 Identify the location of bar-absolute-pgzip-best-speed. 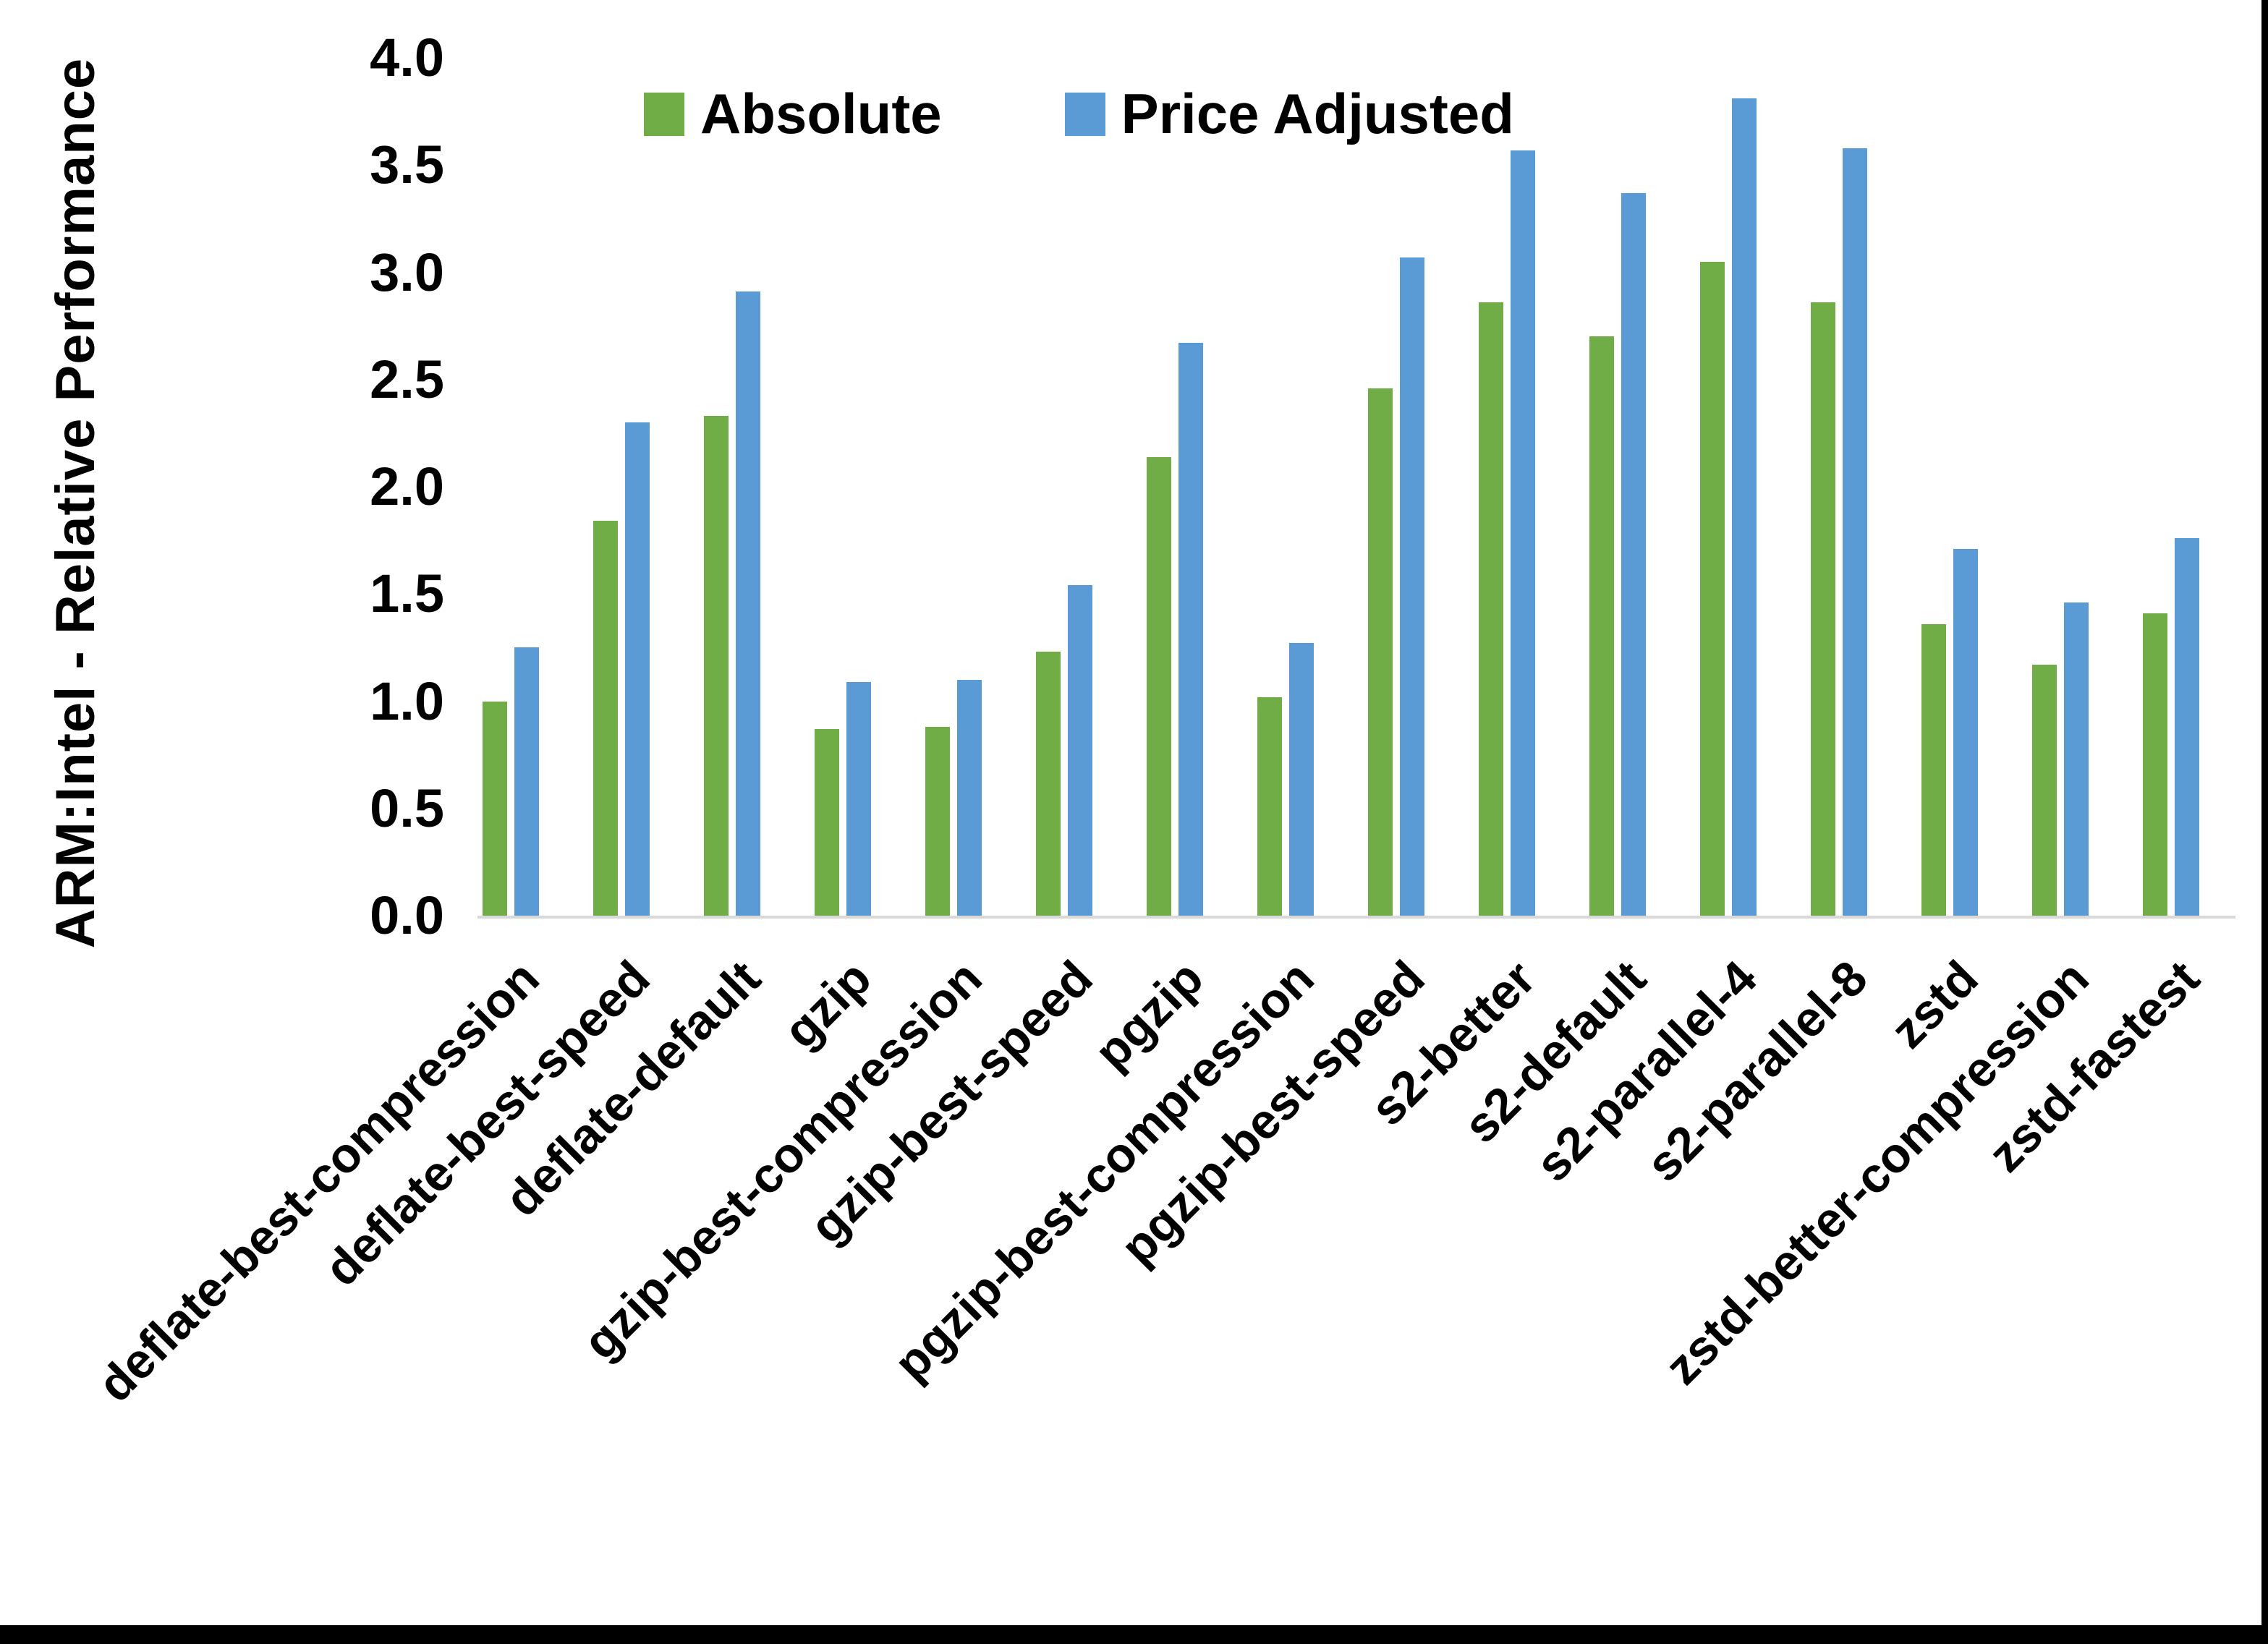
(1380, 652).